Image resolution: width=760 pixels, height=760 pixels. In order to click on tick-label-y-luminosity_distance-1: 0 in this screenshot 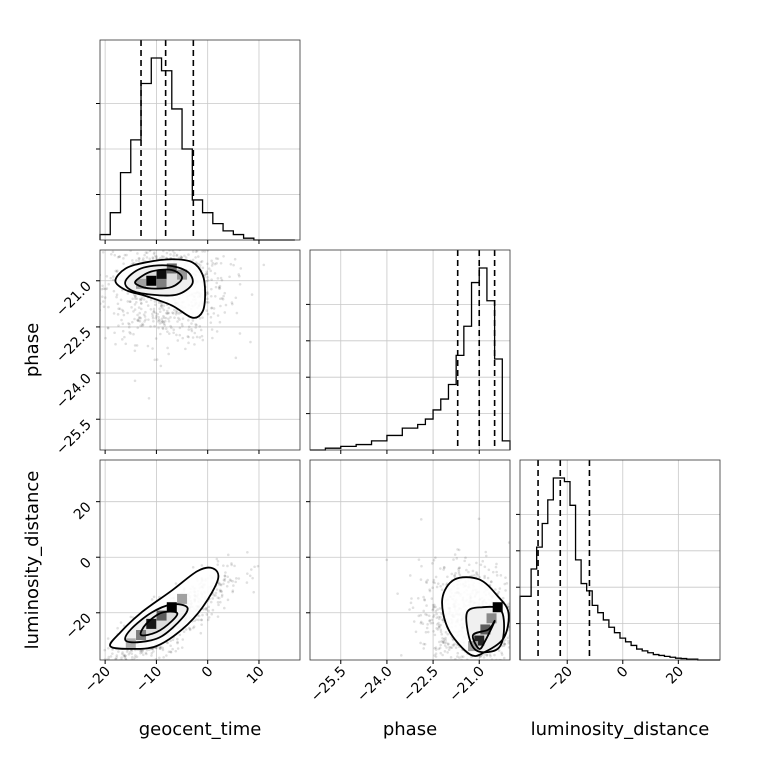, I will do `click(86, 564)`.